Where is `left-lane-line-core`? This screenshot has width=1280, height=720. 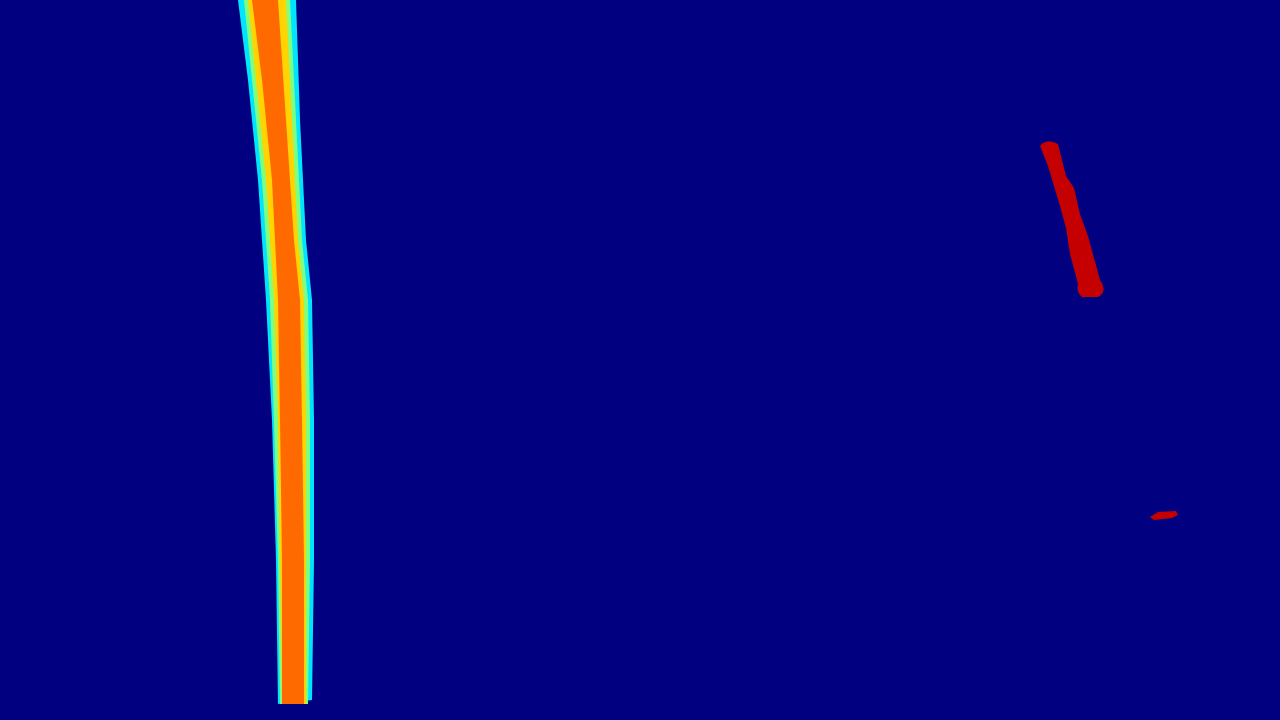
left-lane-line-core is located at coordinates (278, 352).